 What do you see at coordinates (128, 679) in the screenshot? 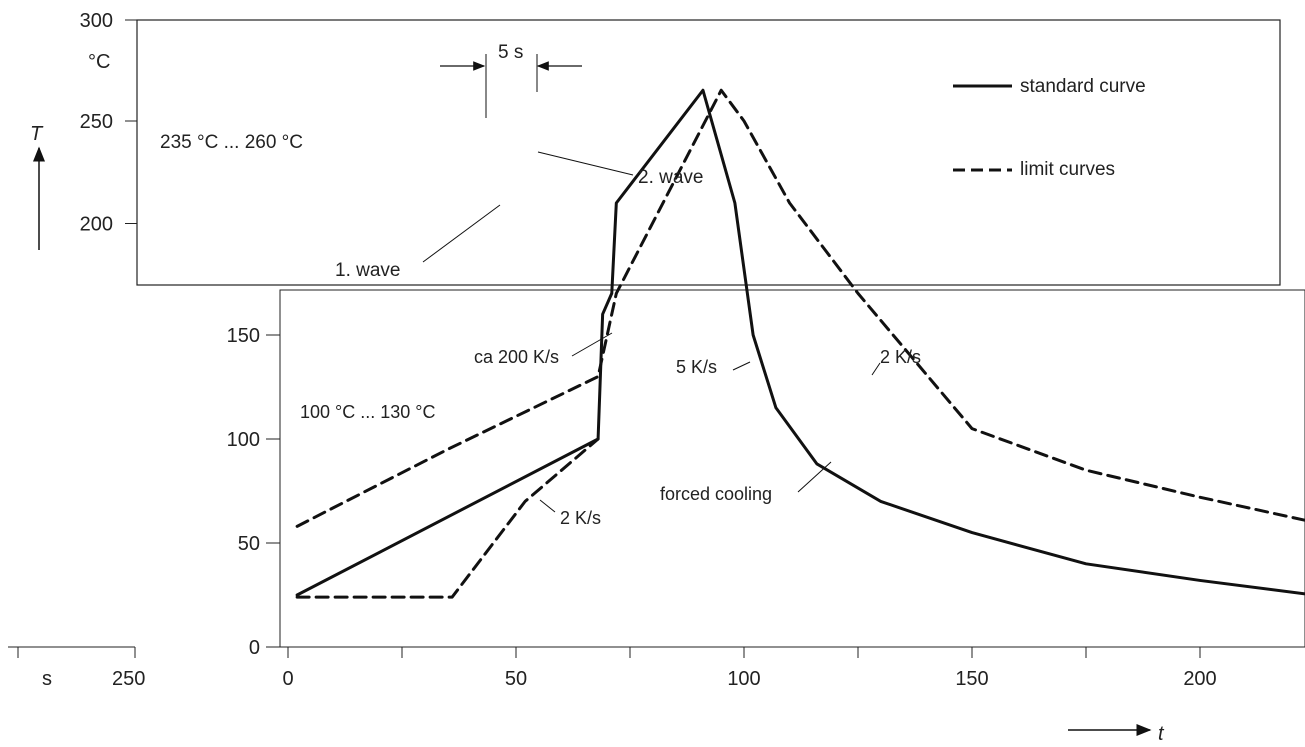
I see `left-panel-tick-label: 250` at bounding box center [128, 679].